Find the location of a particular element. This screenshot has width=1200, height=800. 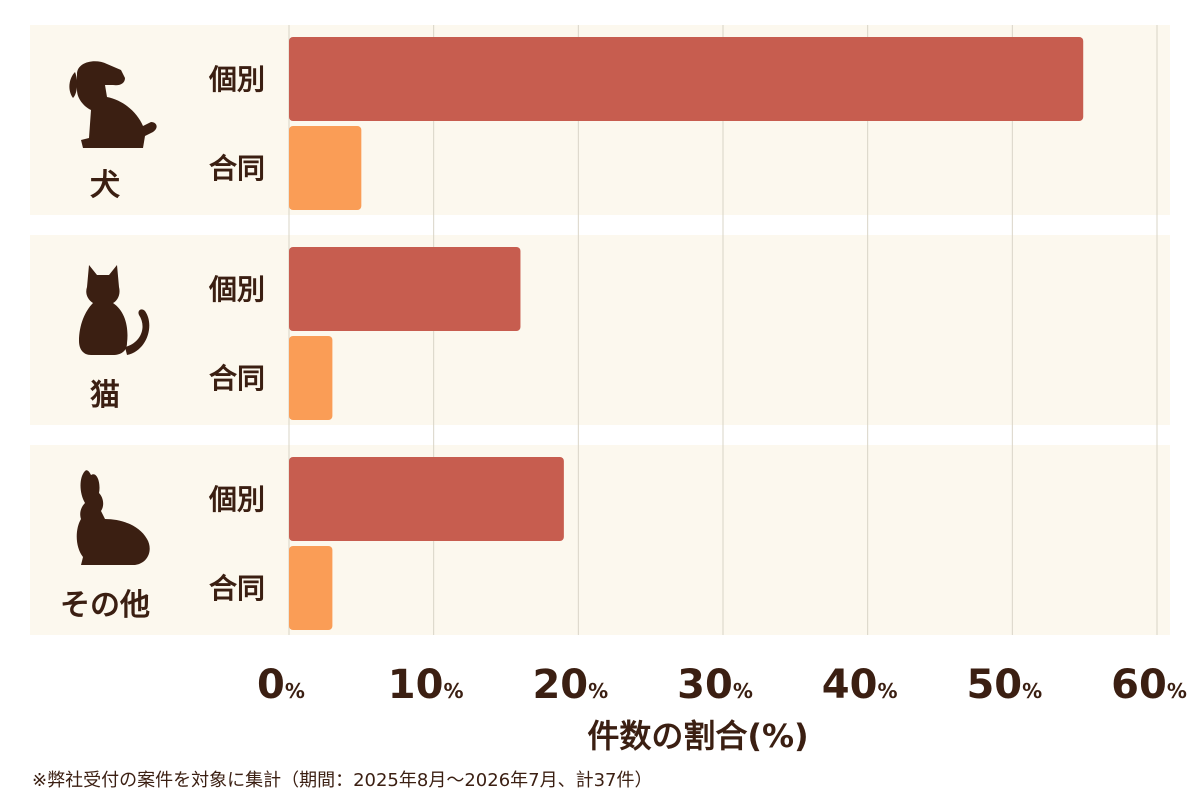

x-tick-label: 30% is located at coordinates (715, 685).